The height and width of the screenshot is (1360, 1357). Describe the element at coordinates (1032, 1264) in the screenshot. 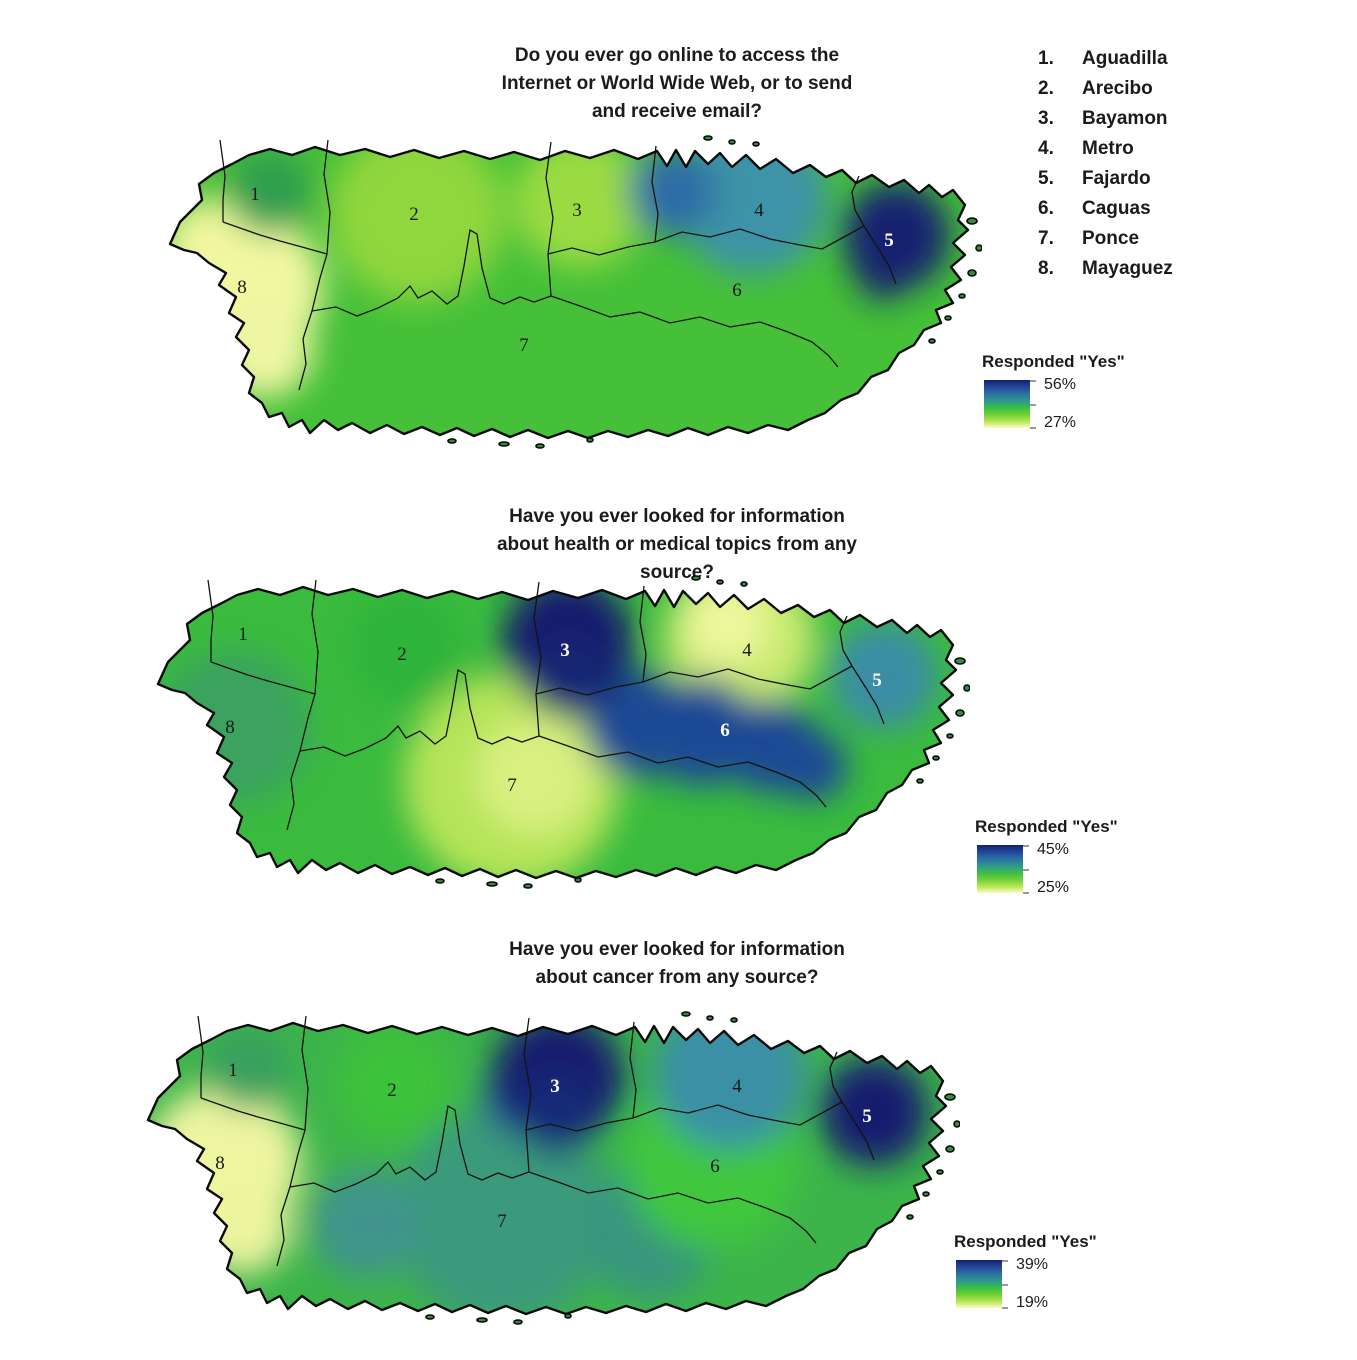

I see `scale-max-label: 39%` at that location.